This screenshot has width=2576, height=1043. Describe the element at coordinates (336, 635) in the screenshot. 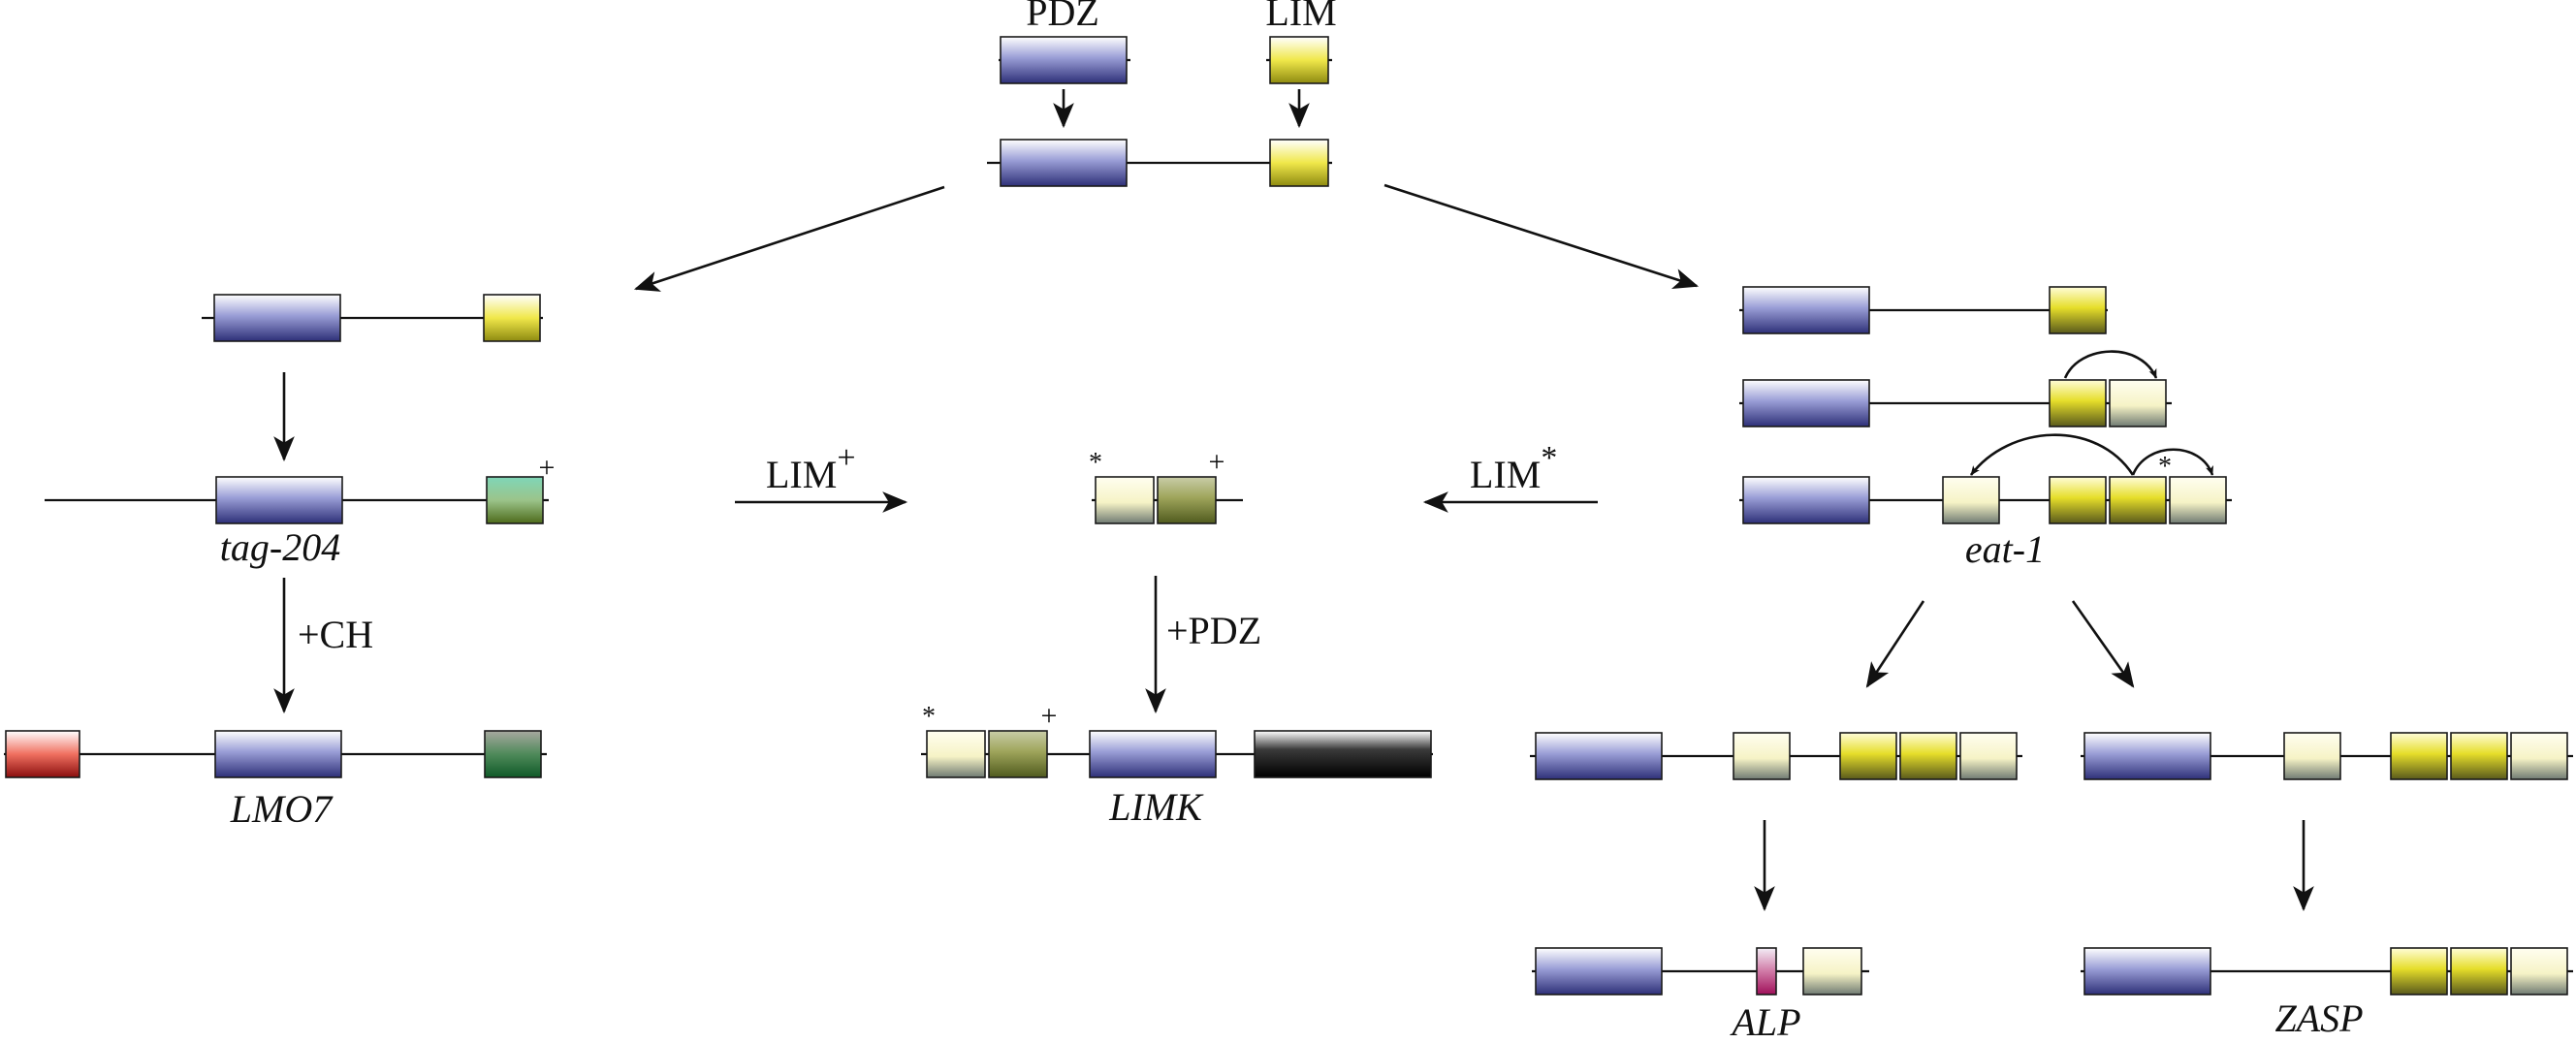

I see `plus-ch-label: +CH` at that location.